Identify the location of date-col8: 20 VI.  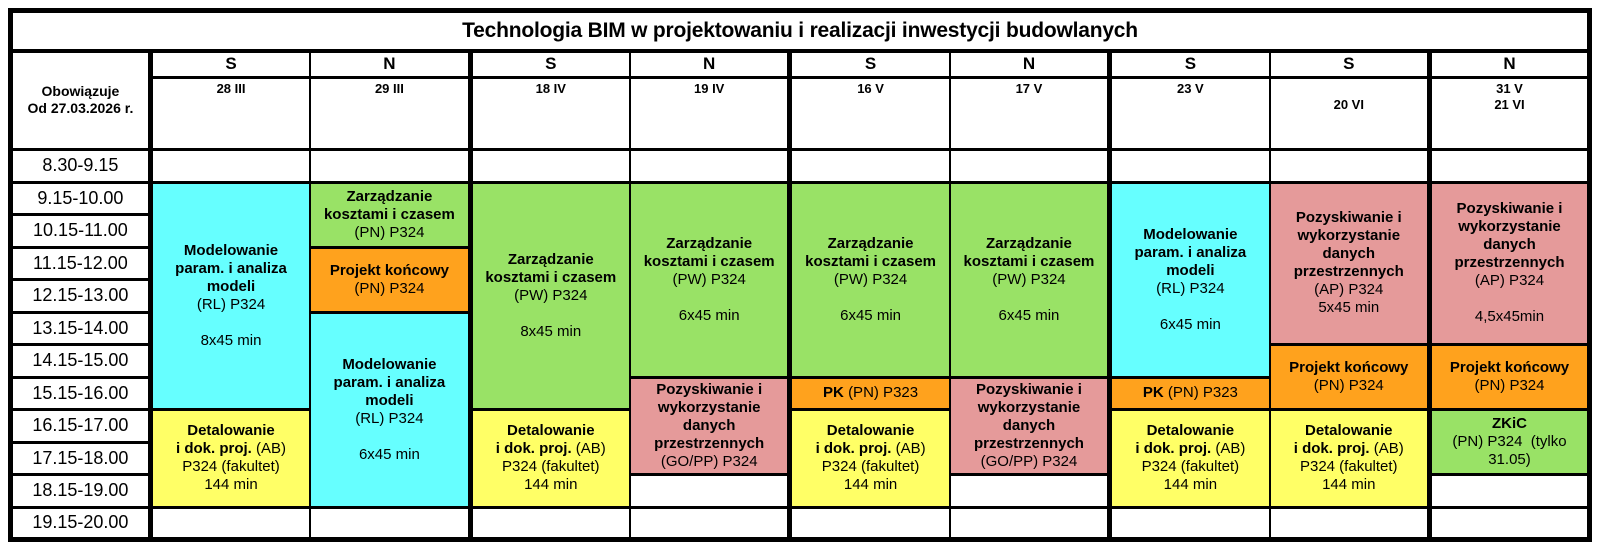
(1349, 113).